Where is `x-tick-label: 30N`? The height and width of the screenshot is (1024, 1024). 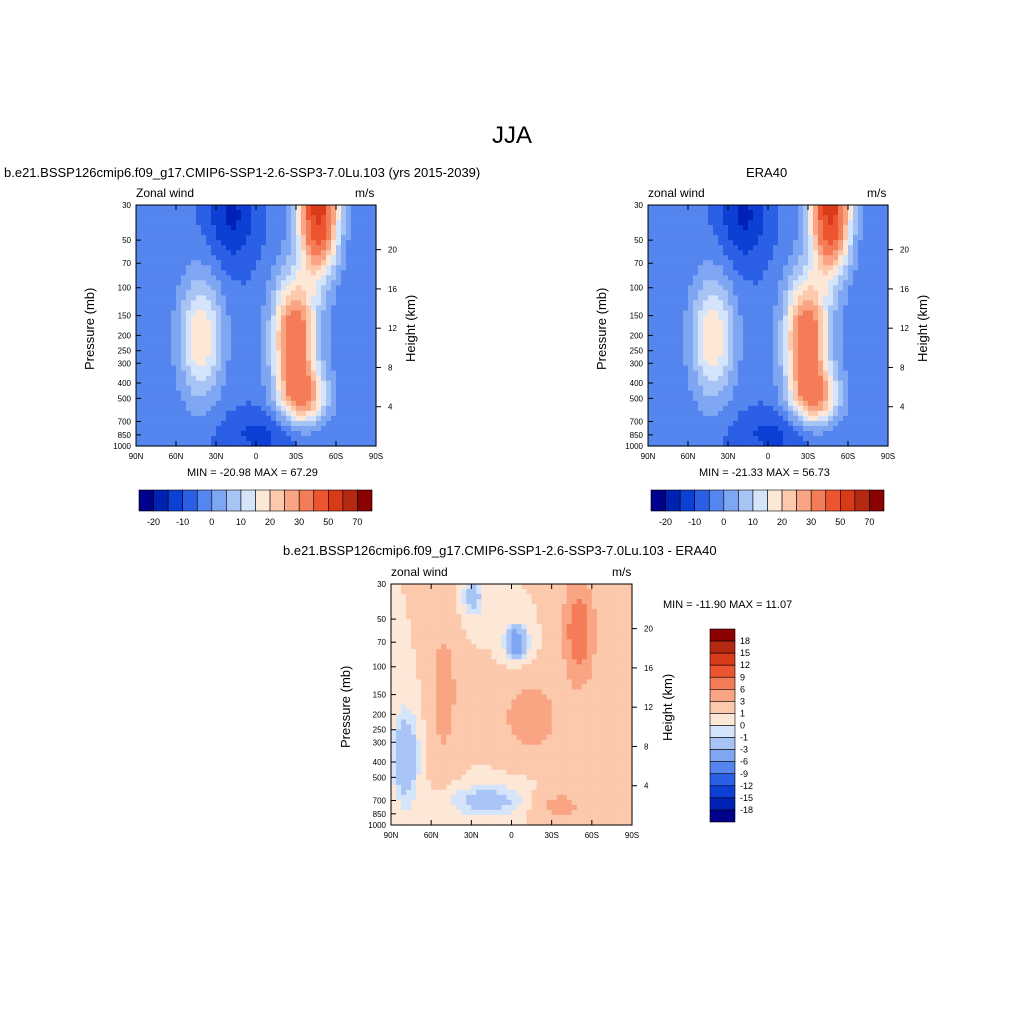 x-tick-label: 30N is located at coordinates (728, 456).